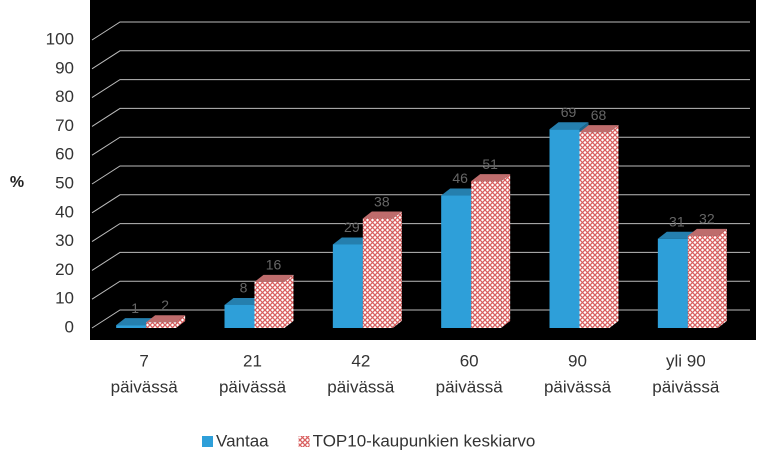  I want to click on y-tick-label: 20, so click(64, 269).